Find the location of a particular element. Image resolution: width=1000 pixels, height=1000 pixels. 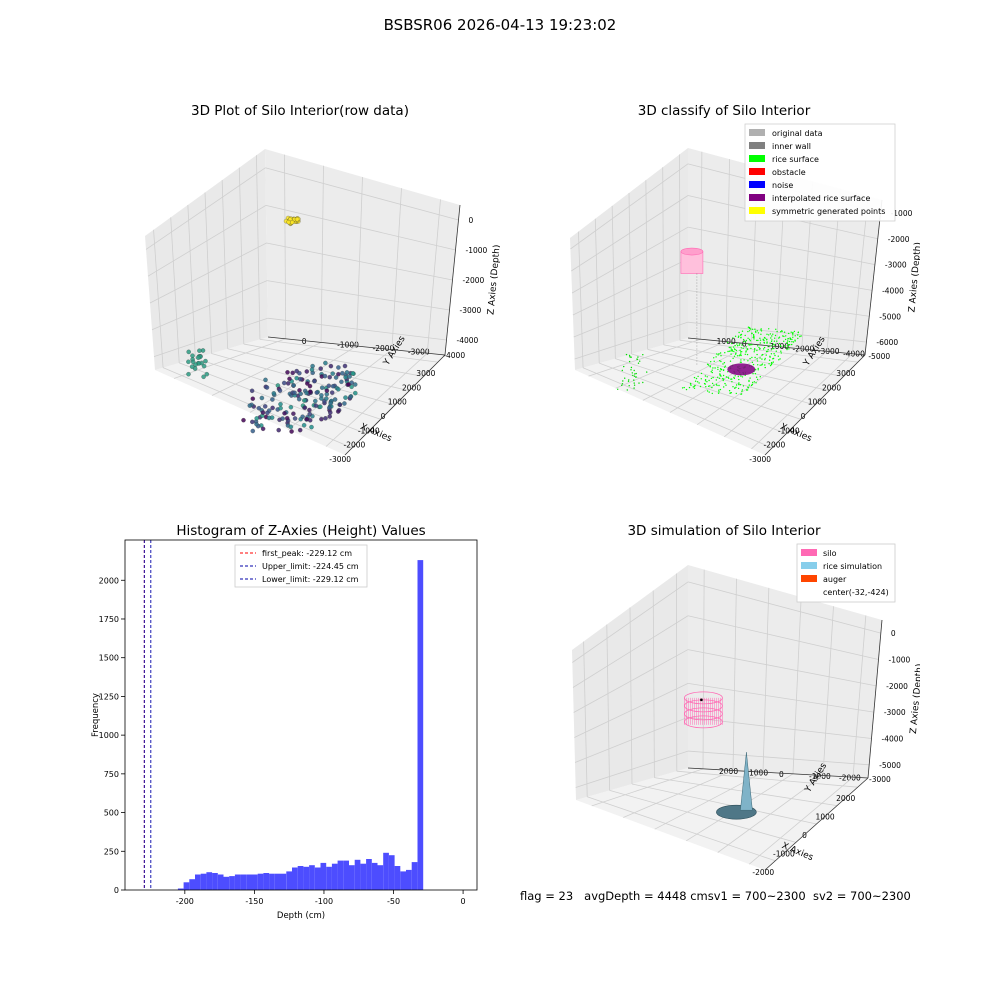

classify3d-legend-label: obstacle is located at coordinates (789, 172).